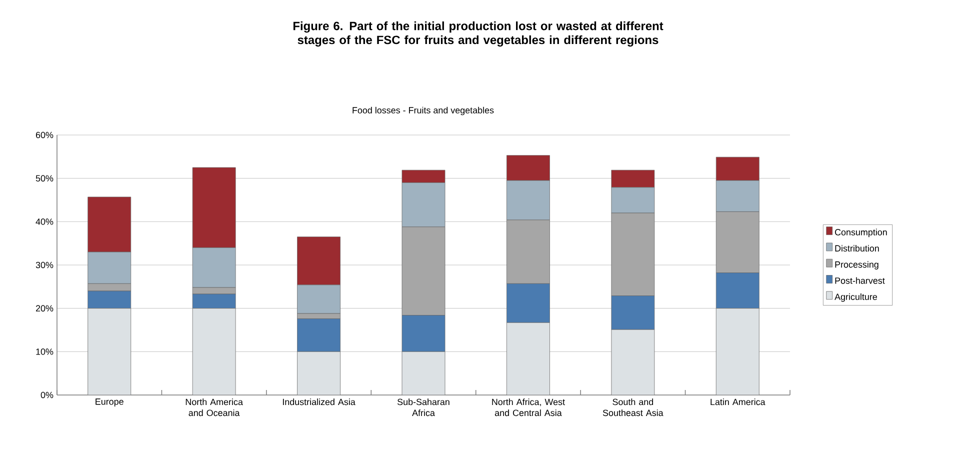  Describe the element at coordinates (47, 395) in the screenshot. I see `y-tick-label: 0%` at that location.